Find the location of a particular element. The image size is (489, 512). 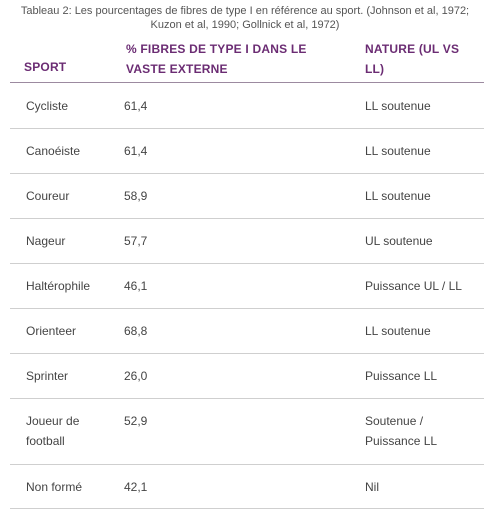

cell-percentage: 68,8 is located at coordinates (136, 331).